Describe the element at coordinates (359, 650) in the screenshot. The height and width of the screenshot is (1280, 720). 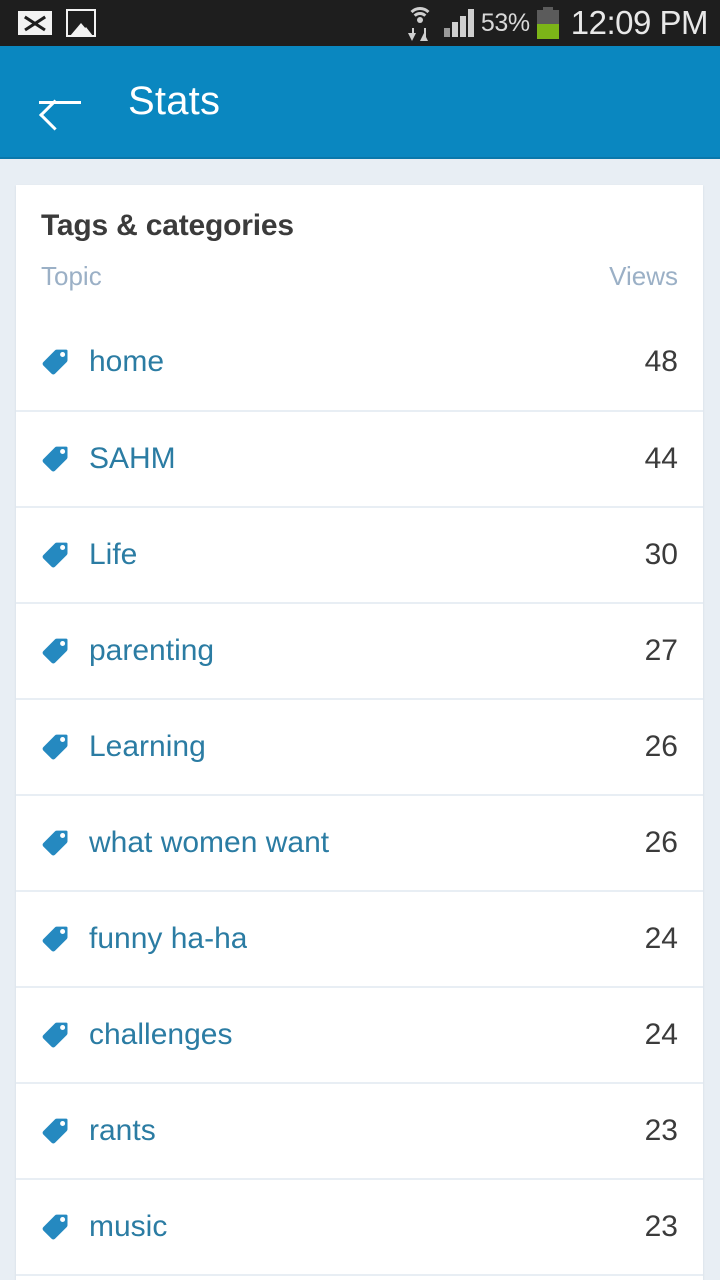
I see `table-row: parenting 27` at that location.